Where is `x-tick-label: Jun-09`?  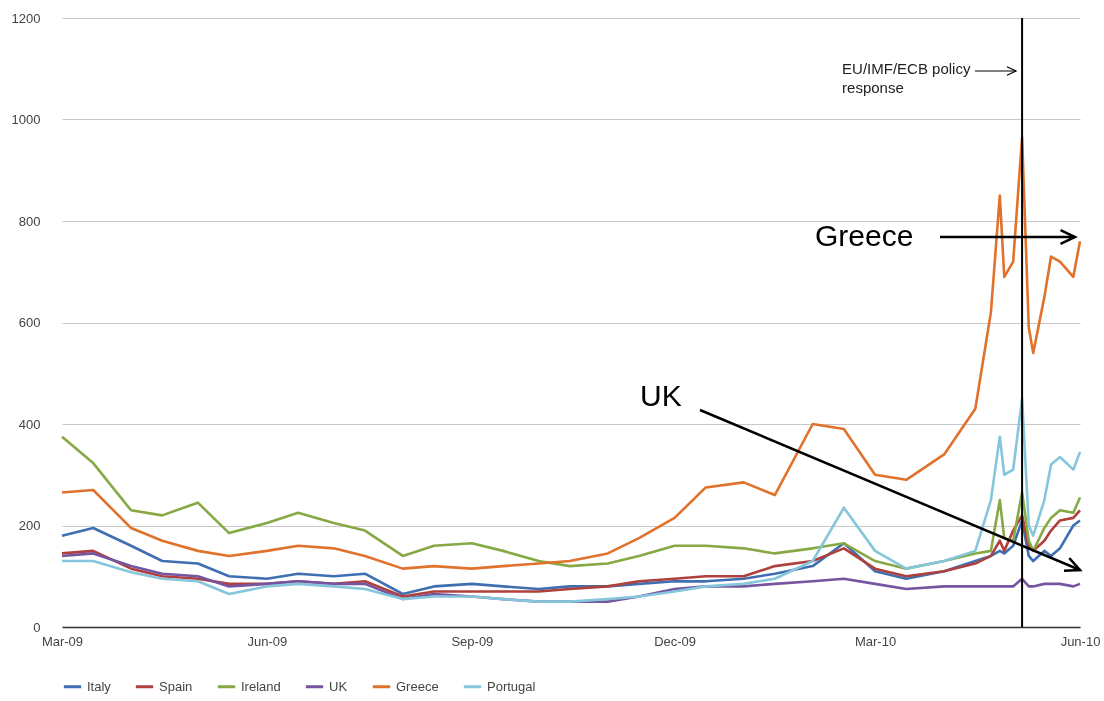 x-tick-label: Jun-09 is located at coordinates (267, 641).